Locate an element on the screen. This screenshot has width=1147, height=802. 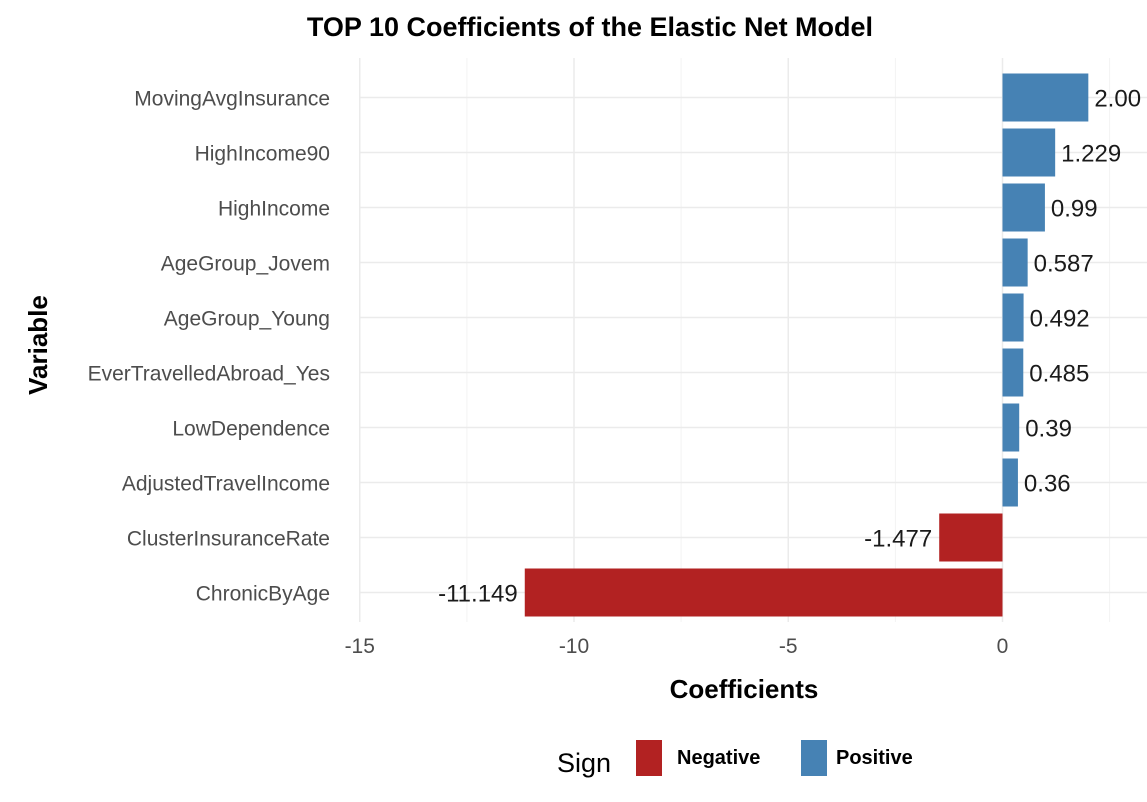
legend-label-negative: Negative is located at coordinates (718, 758).